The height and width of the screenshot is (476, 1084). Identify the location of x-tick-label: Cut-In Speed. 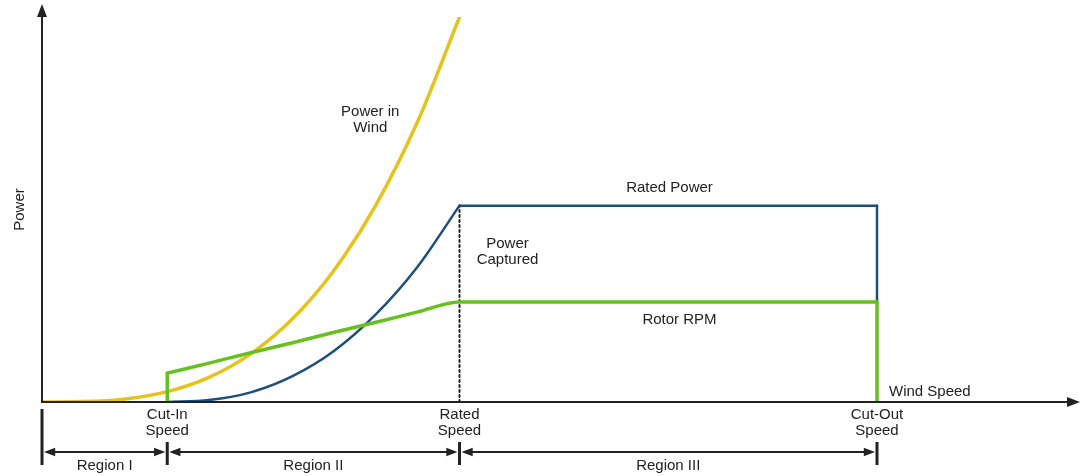
(167, 421).